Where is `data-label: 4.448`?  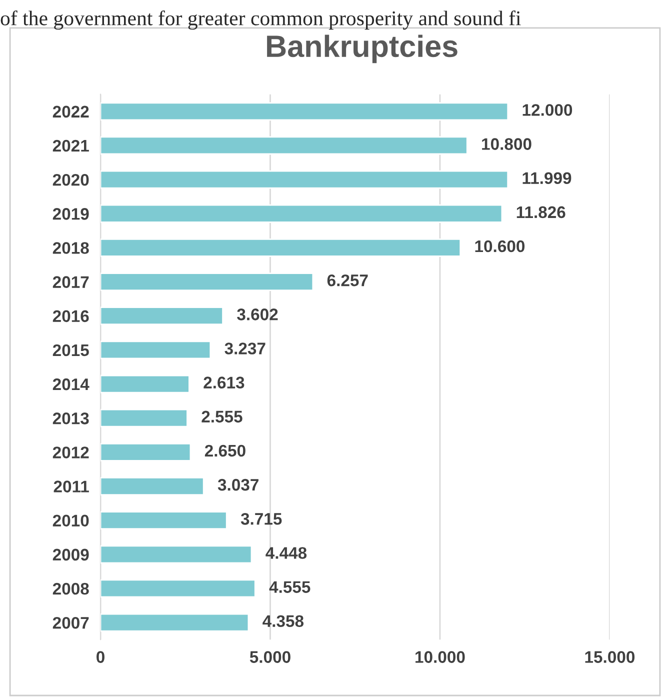 data-label: 4.448 is located at coordinates (286, 553).